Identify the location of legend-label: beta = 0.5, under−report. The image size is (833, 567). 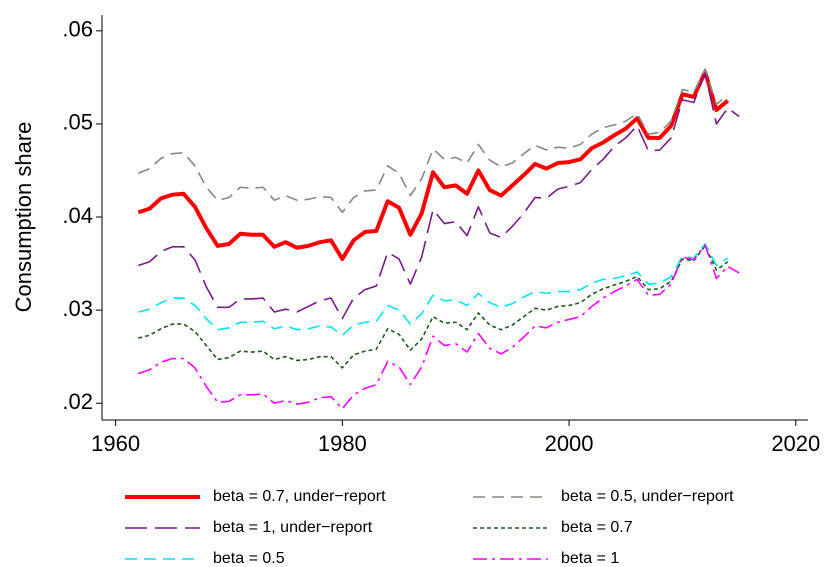
(647, 496).